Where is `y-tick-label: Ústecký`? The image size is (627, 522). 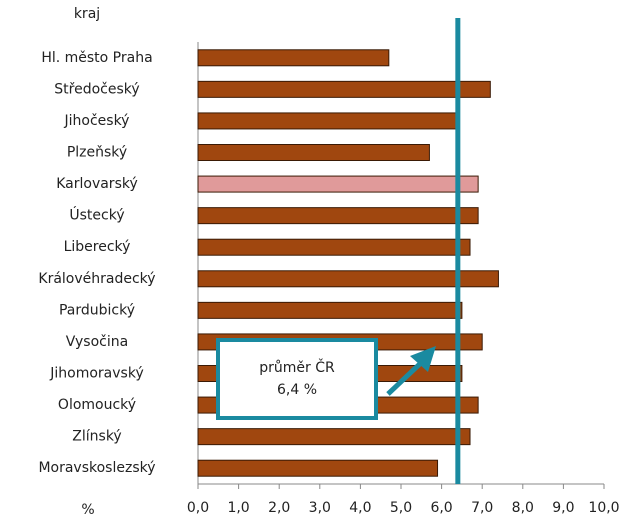 y-tick-label: Ústecký is located at coordinates (96, 215).